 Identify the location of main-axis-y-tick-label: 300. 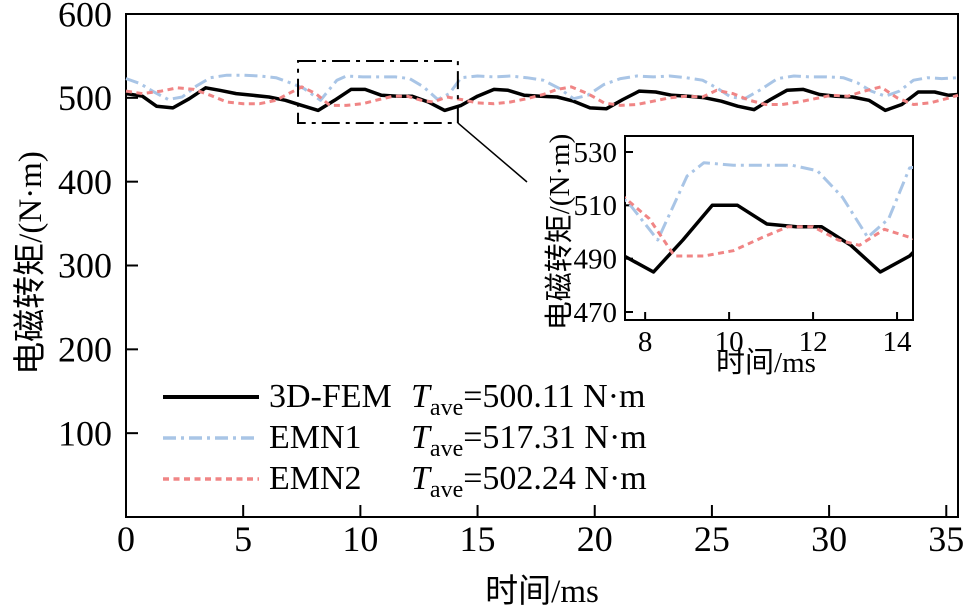
(85, 266).